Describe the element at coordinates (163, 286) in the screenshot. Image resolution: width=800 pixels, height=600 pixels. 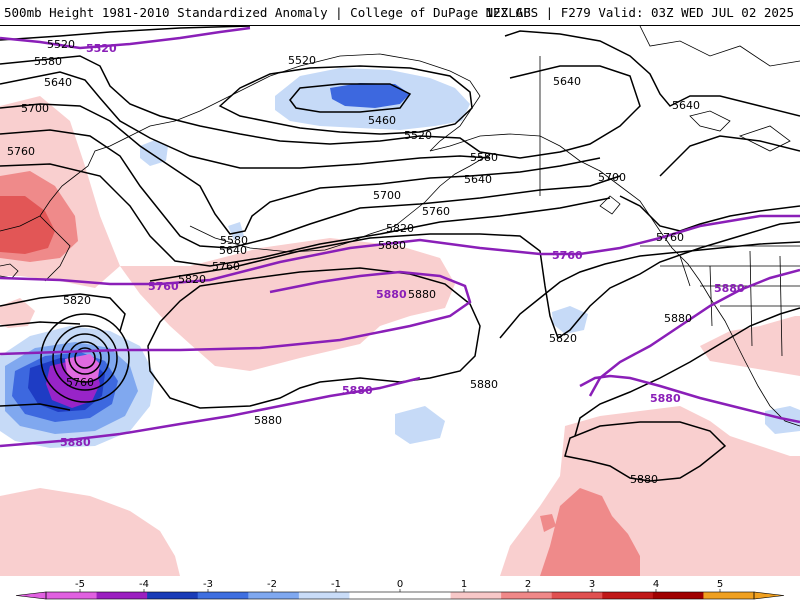
I see `purple-label-5760-west: 5760` at that location.